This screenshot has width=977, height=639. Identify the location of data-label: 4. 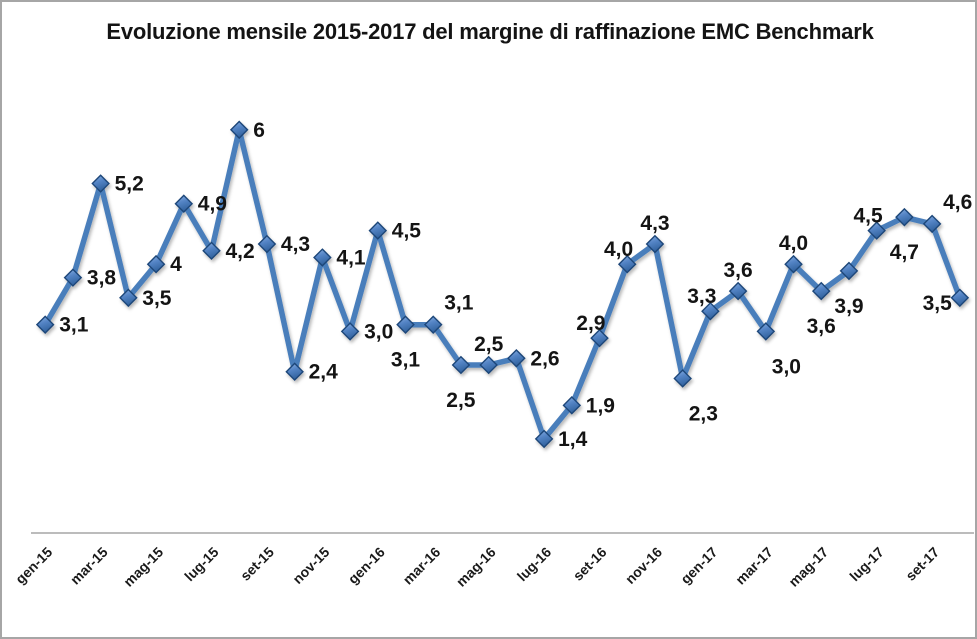
(176, 264).